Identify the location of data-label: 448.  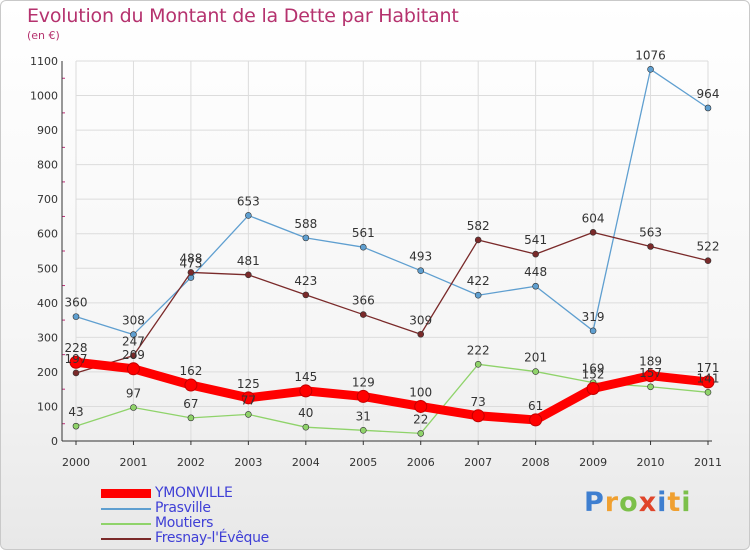
(535, 272).